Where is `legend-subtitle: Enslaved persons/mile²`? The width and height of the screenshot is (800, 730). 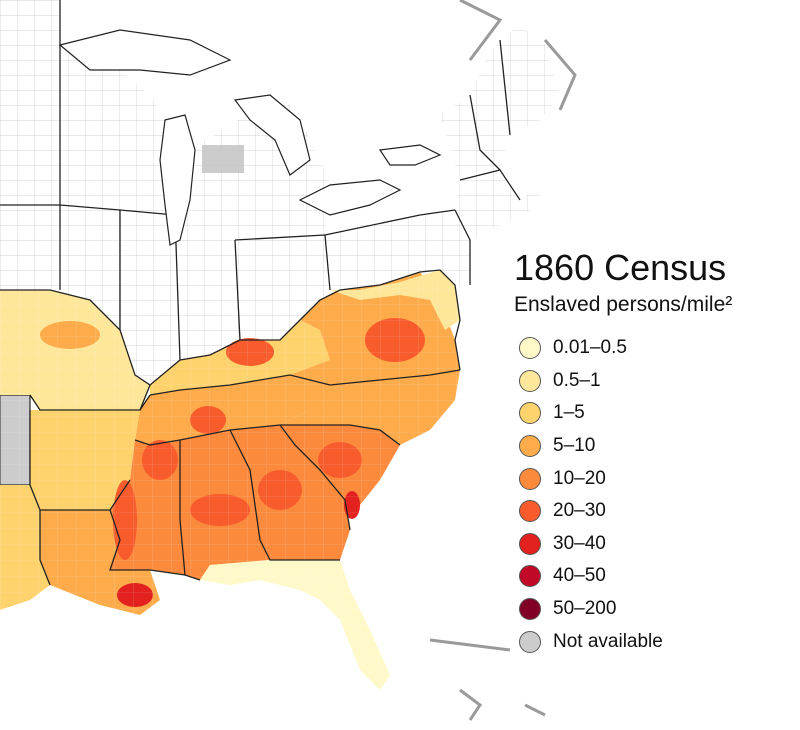 legend-subtitle: Enslaved persons/mile² is located at coordinates (623, 304).